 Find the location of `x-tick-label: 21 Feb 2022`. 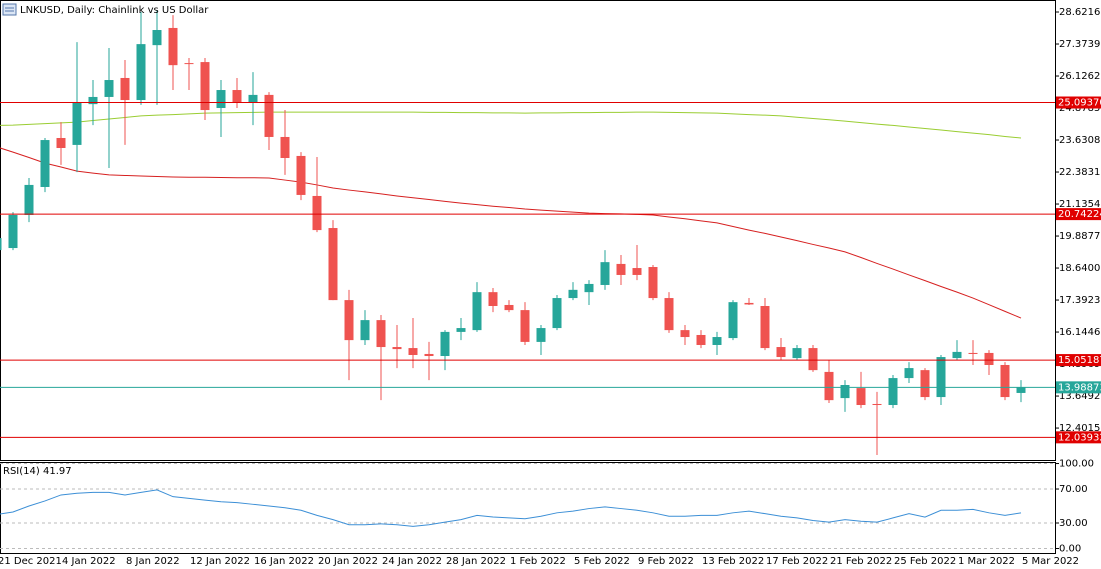

x-tick-label: 21 Feb 2022 is located at coordinates (861, 561).